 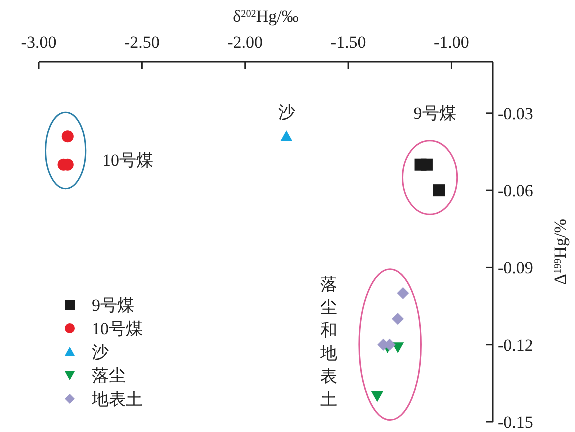 What do you see at coordinates (287, 112) in the screenshot?
I see `annotation: 沙` at bounding box center [287, 112].